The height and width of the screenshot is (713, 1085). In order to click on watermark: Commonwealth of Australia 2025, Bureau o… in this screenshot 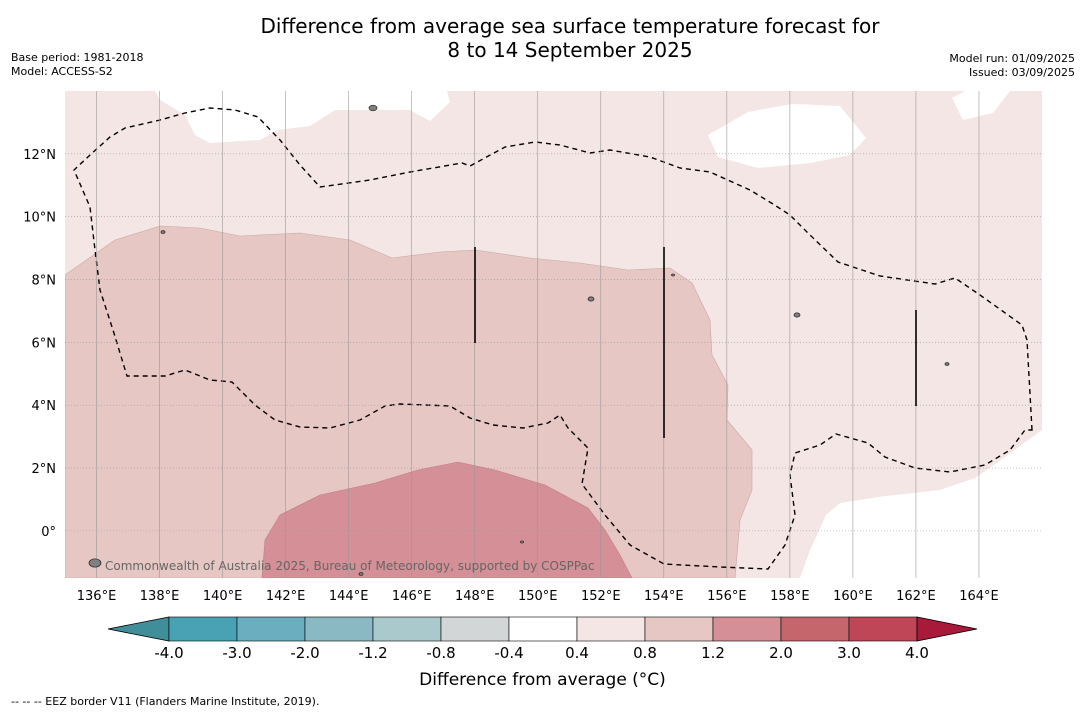, I will do `click(350, 566)`.